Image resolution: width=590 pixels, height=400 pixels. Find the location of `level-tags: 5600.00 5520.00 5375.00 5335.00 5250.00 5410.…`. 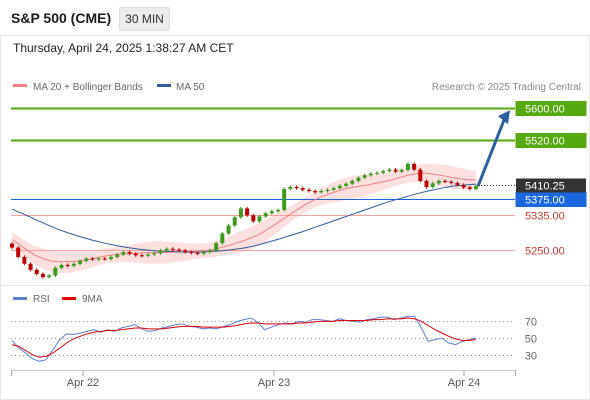

level-tags: 5600.00 5520.00 5375.00 5335.00 5250.00 5410.… is located at coordinates (532, 179).